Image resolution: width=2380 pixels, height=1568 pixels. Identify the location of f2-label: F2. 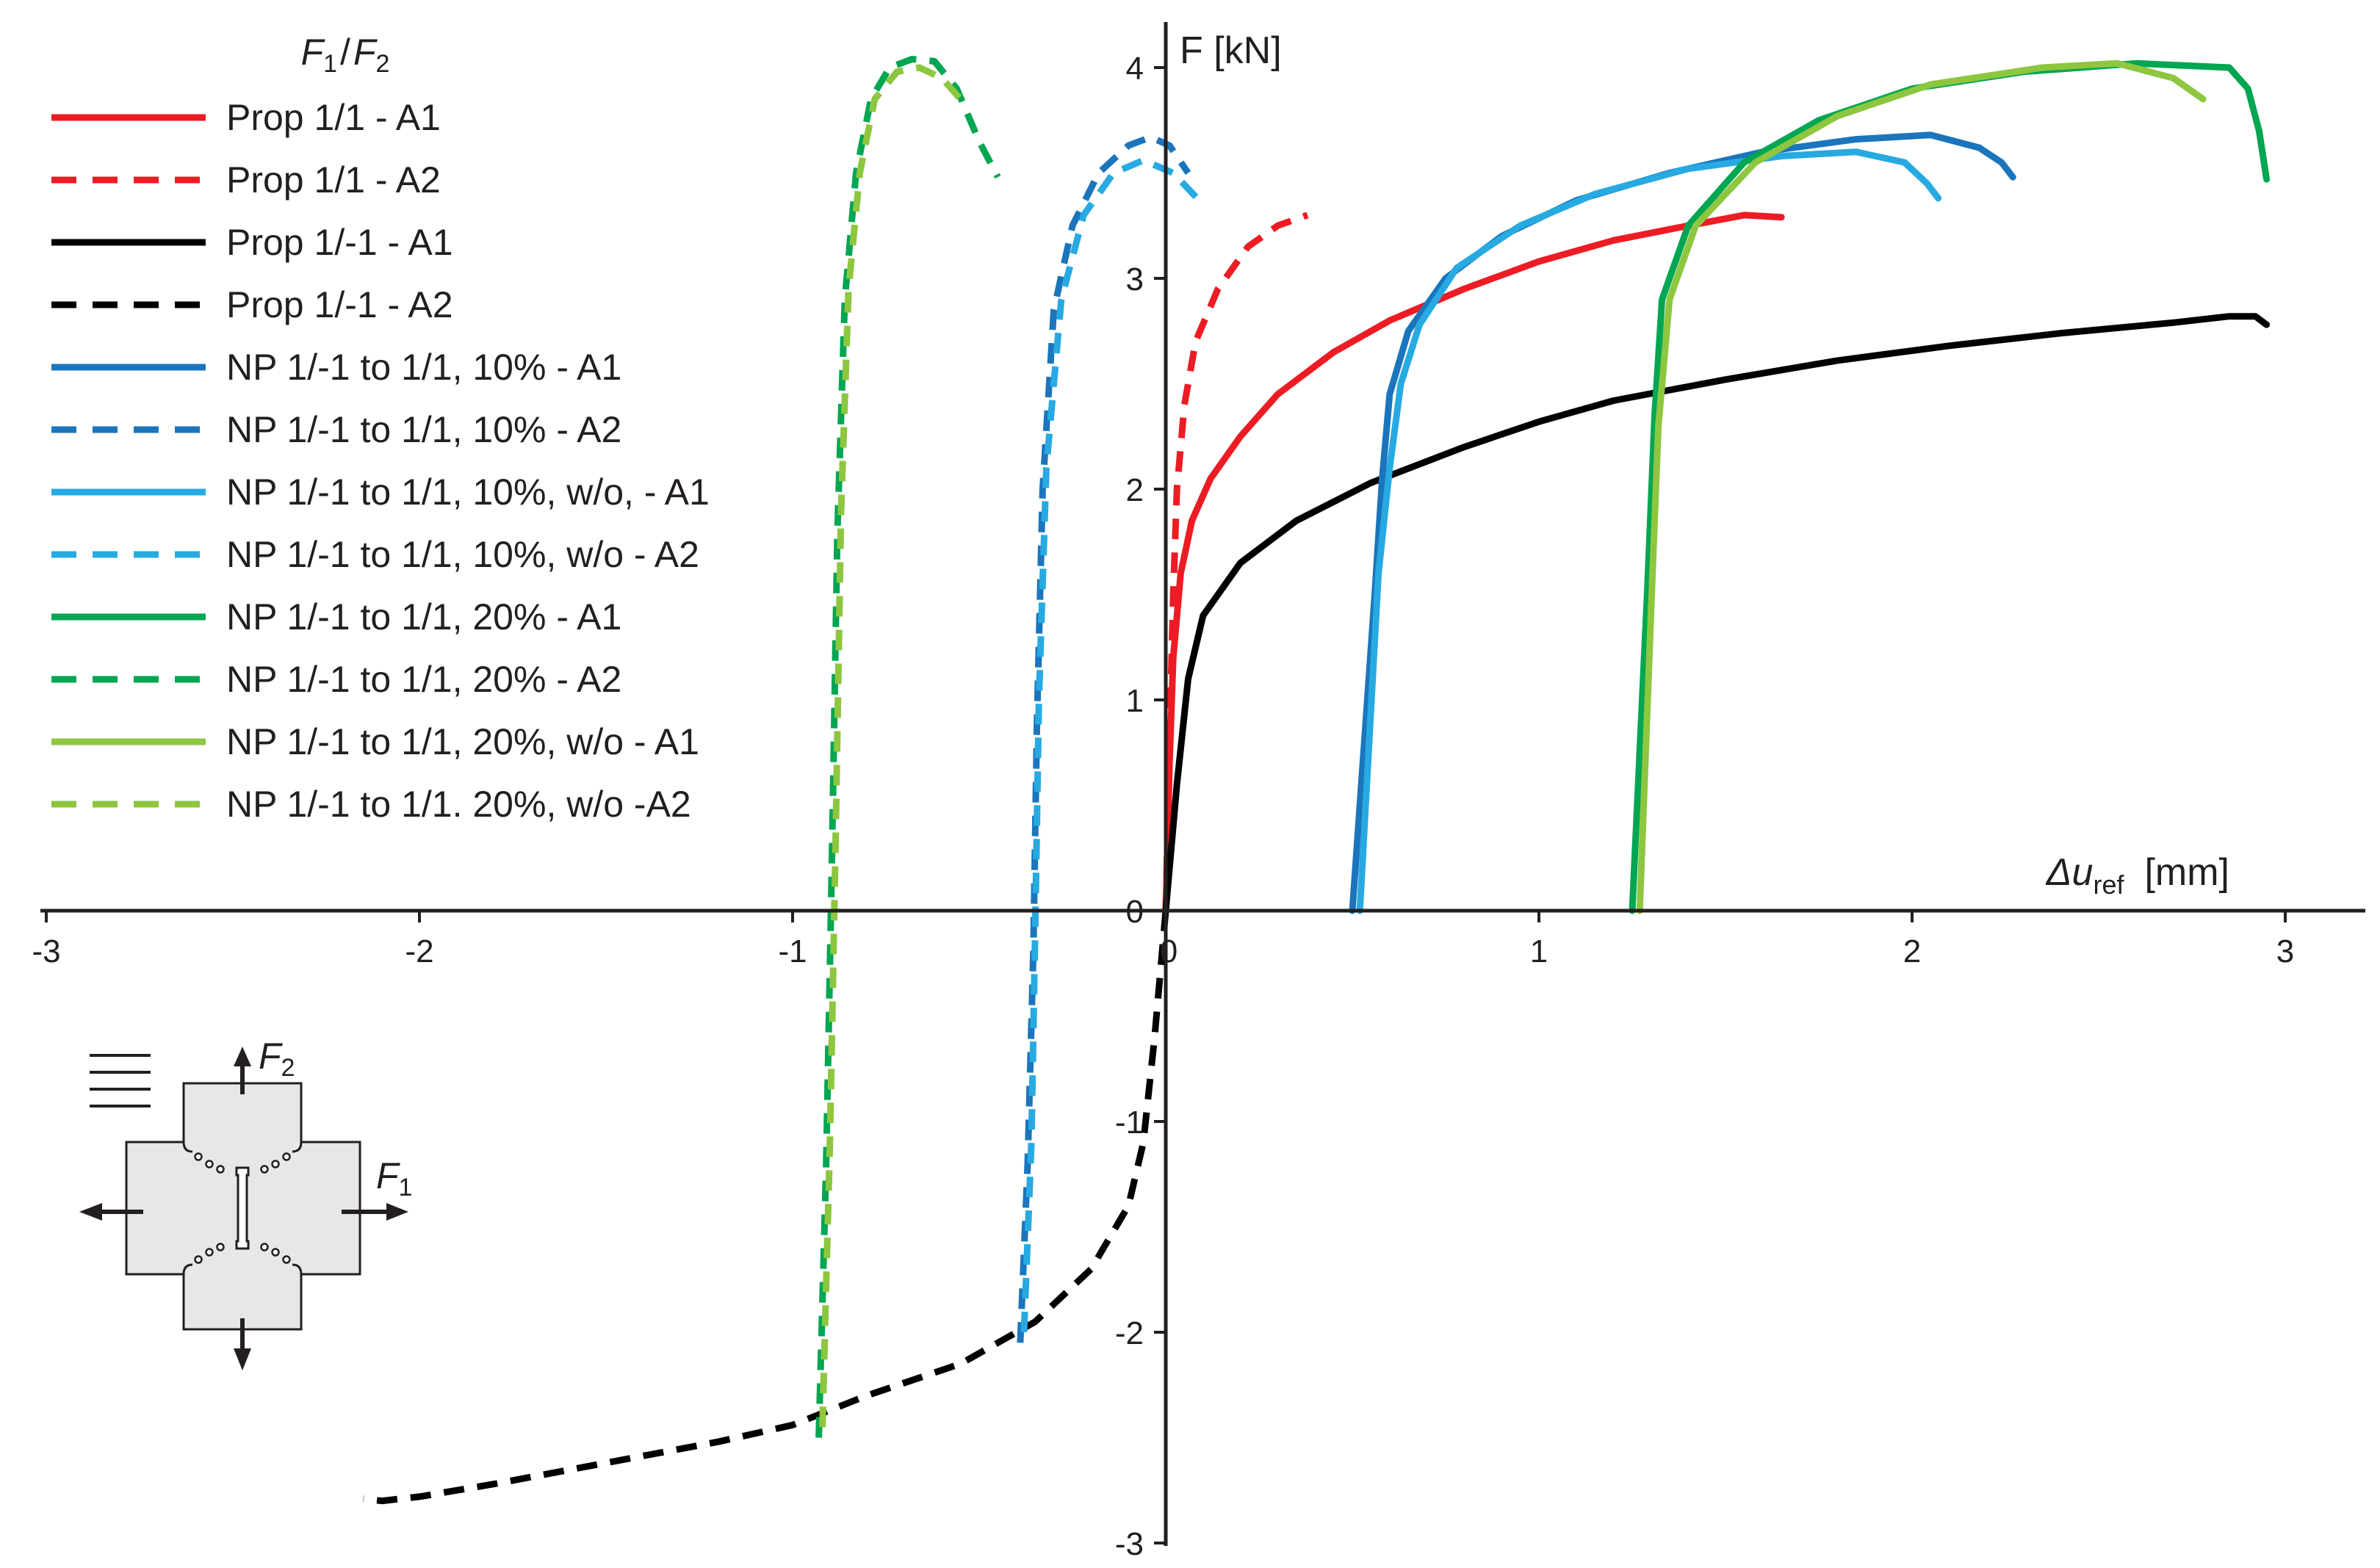
(277, 1059).